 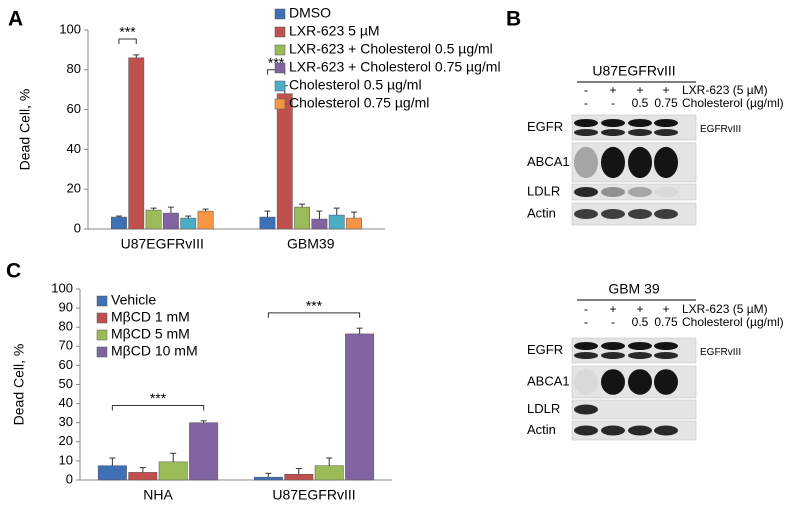 What do you see at coordinates (74, 108) in the screenshot?
I see `y-tick-label: 60` at bounding box center [74, 108].